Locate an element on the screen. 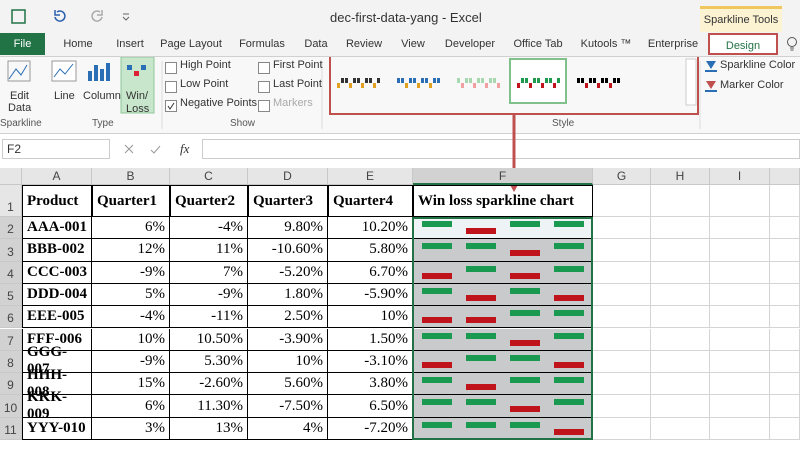 The height and width of the screenshot is (450, 800). row-header: 2 is located at coordinates (11, 228).